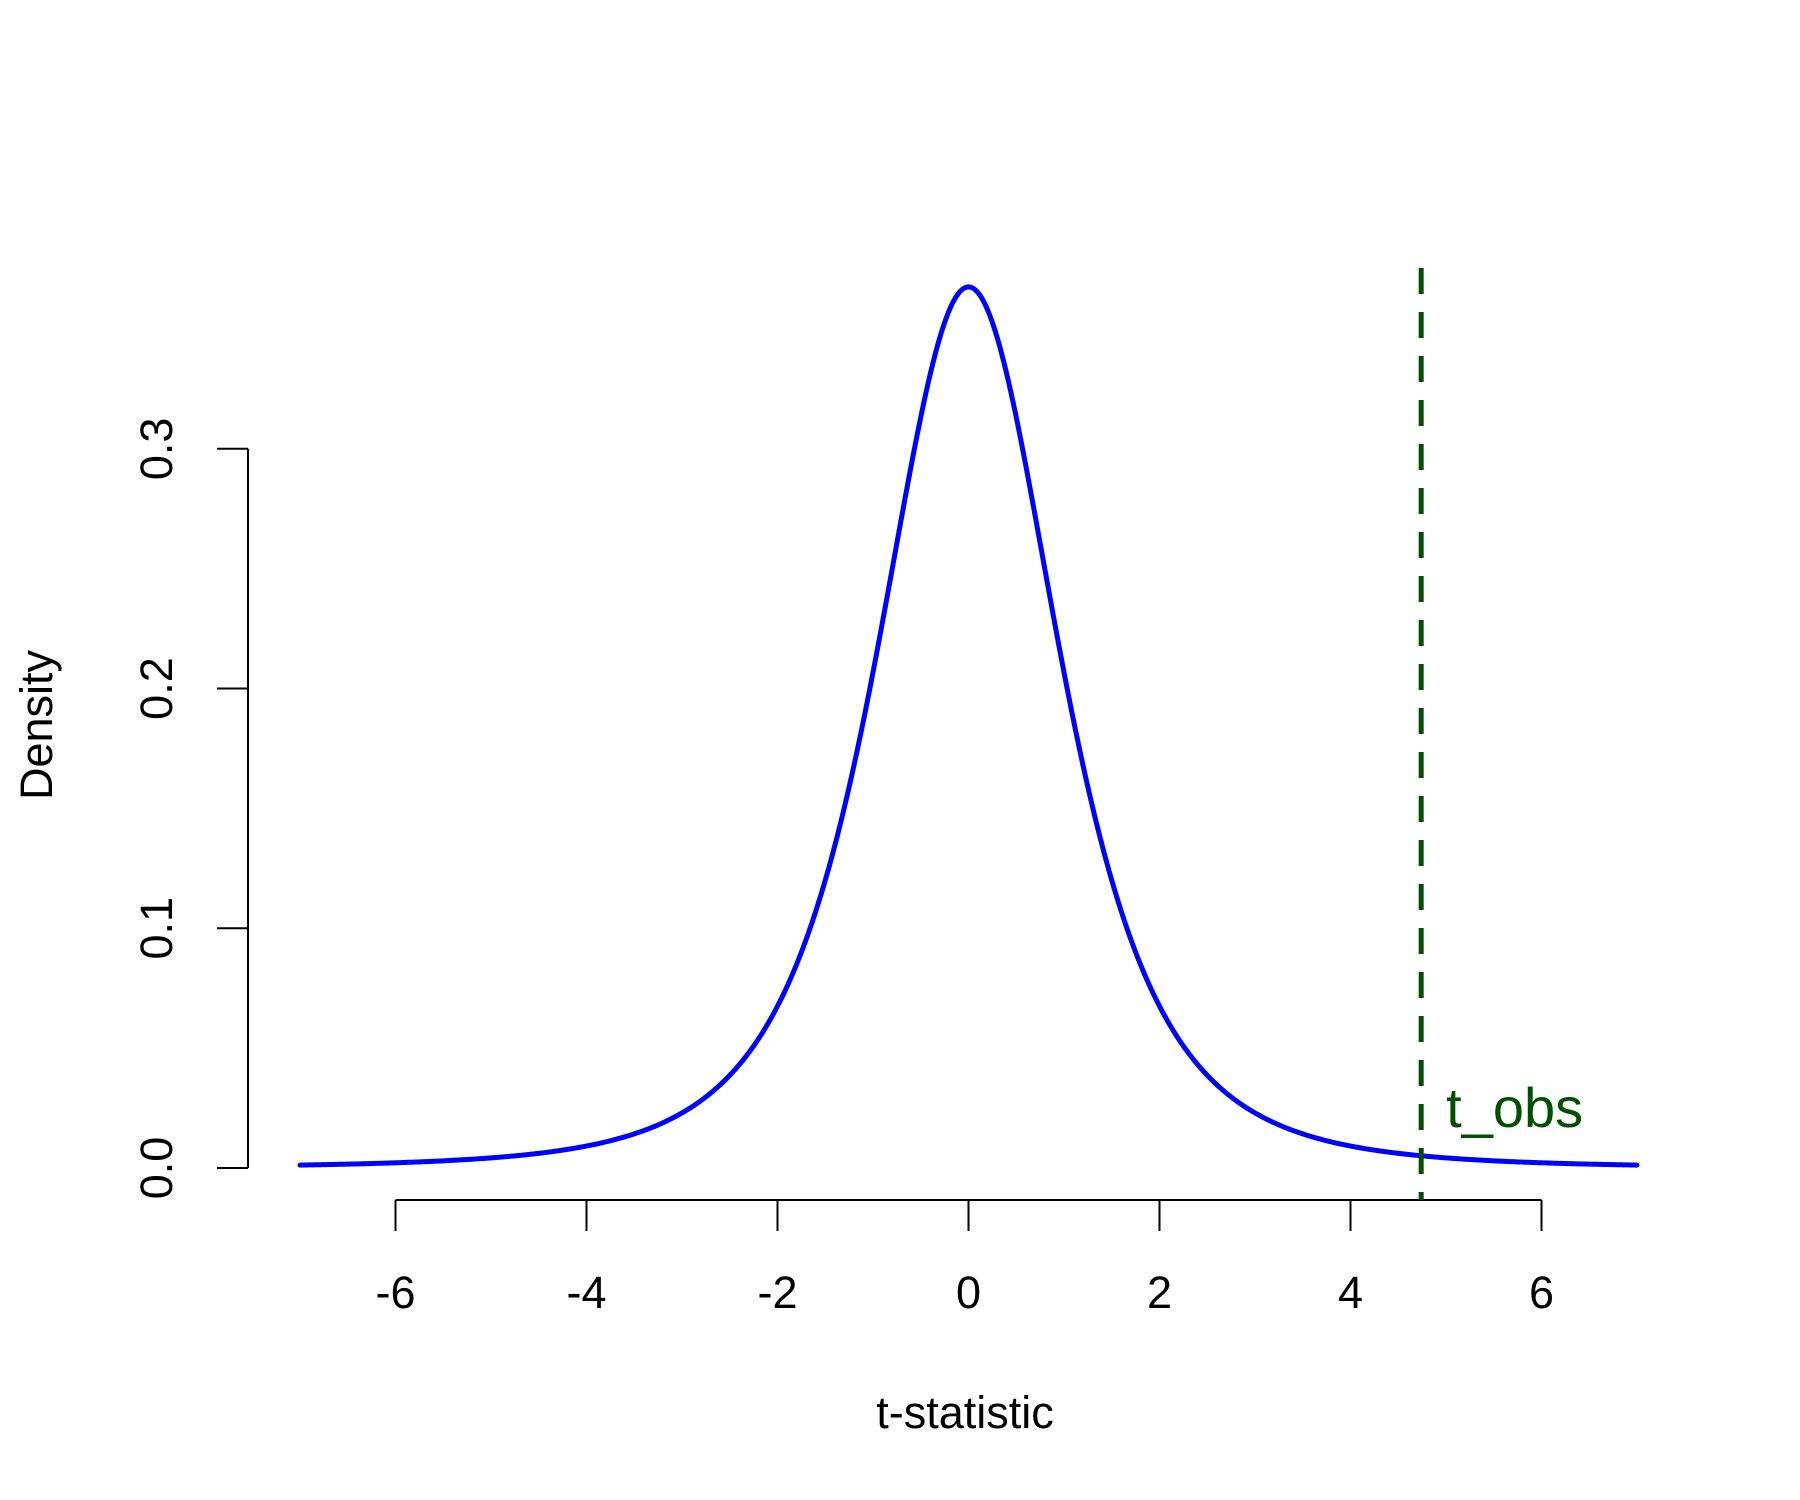 The image size is (1800, 1500). I want to click on x-axis-label: t-statistic, so click(965, 1412).